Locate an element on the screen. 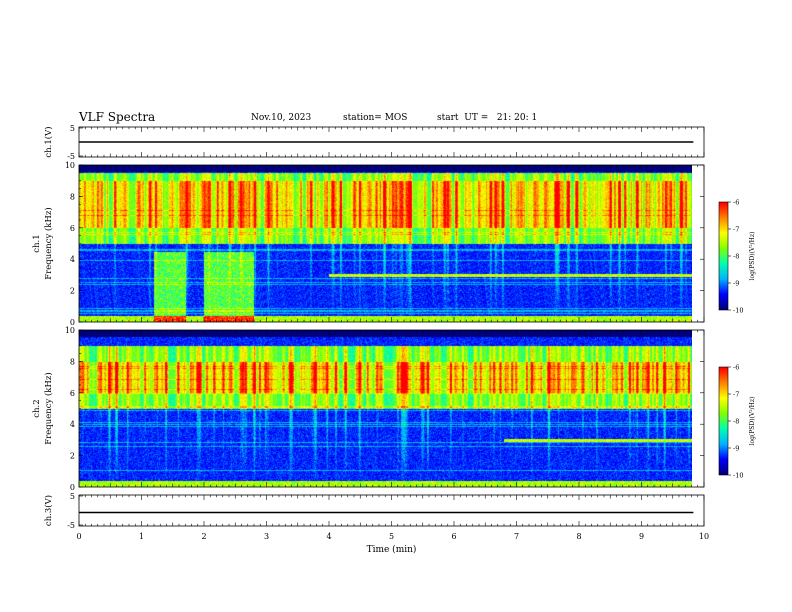  ytick-label-2-4: 8 is located at coordinates (72, 361).